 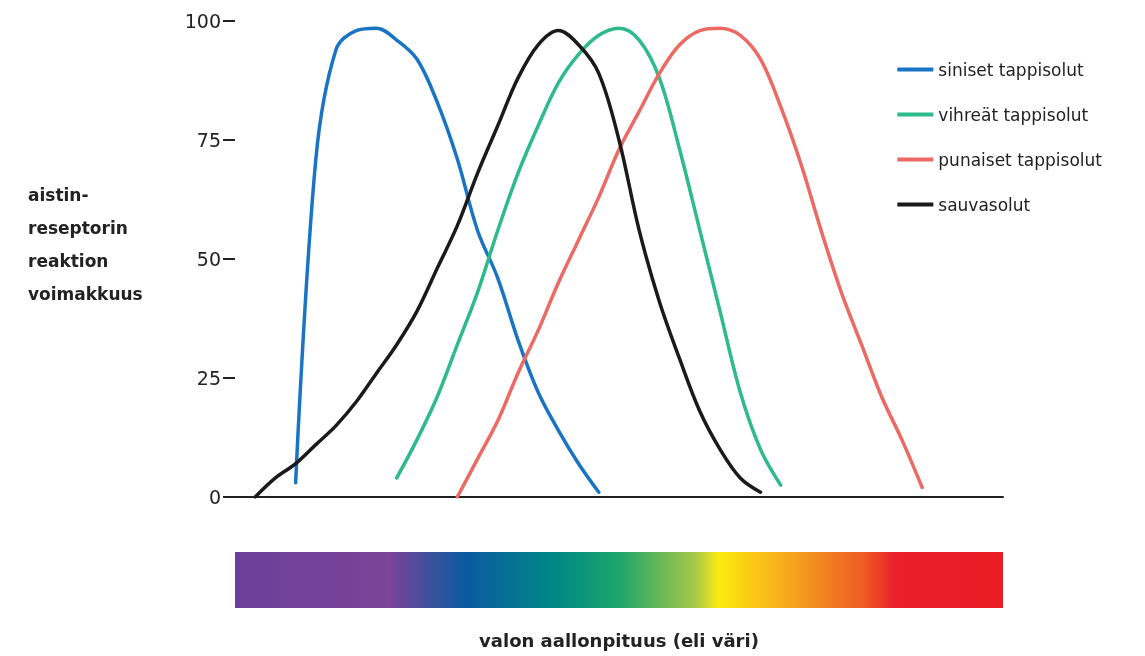 What do you see at coordinates (208, 140) in the screenshot?
I see `y-tick-label: 75` at bounding box center [208, 140].